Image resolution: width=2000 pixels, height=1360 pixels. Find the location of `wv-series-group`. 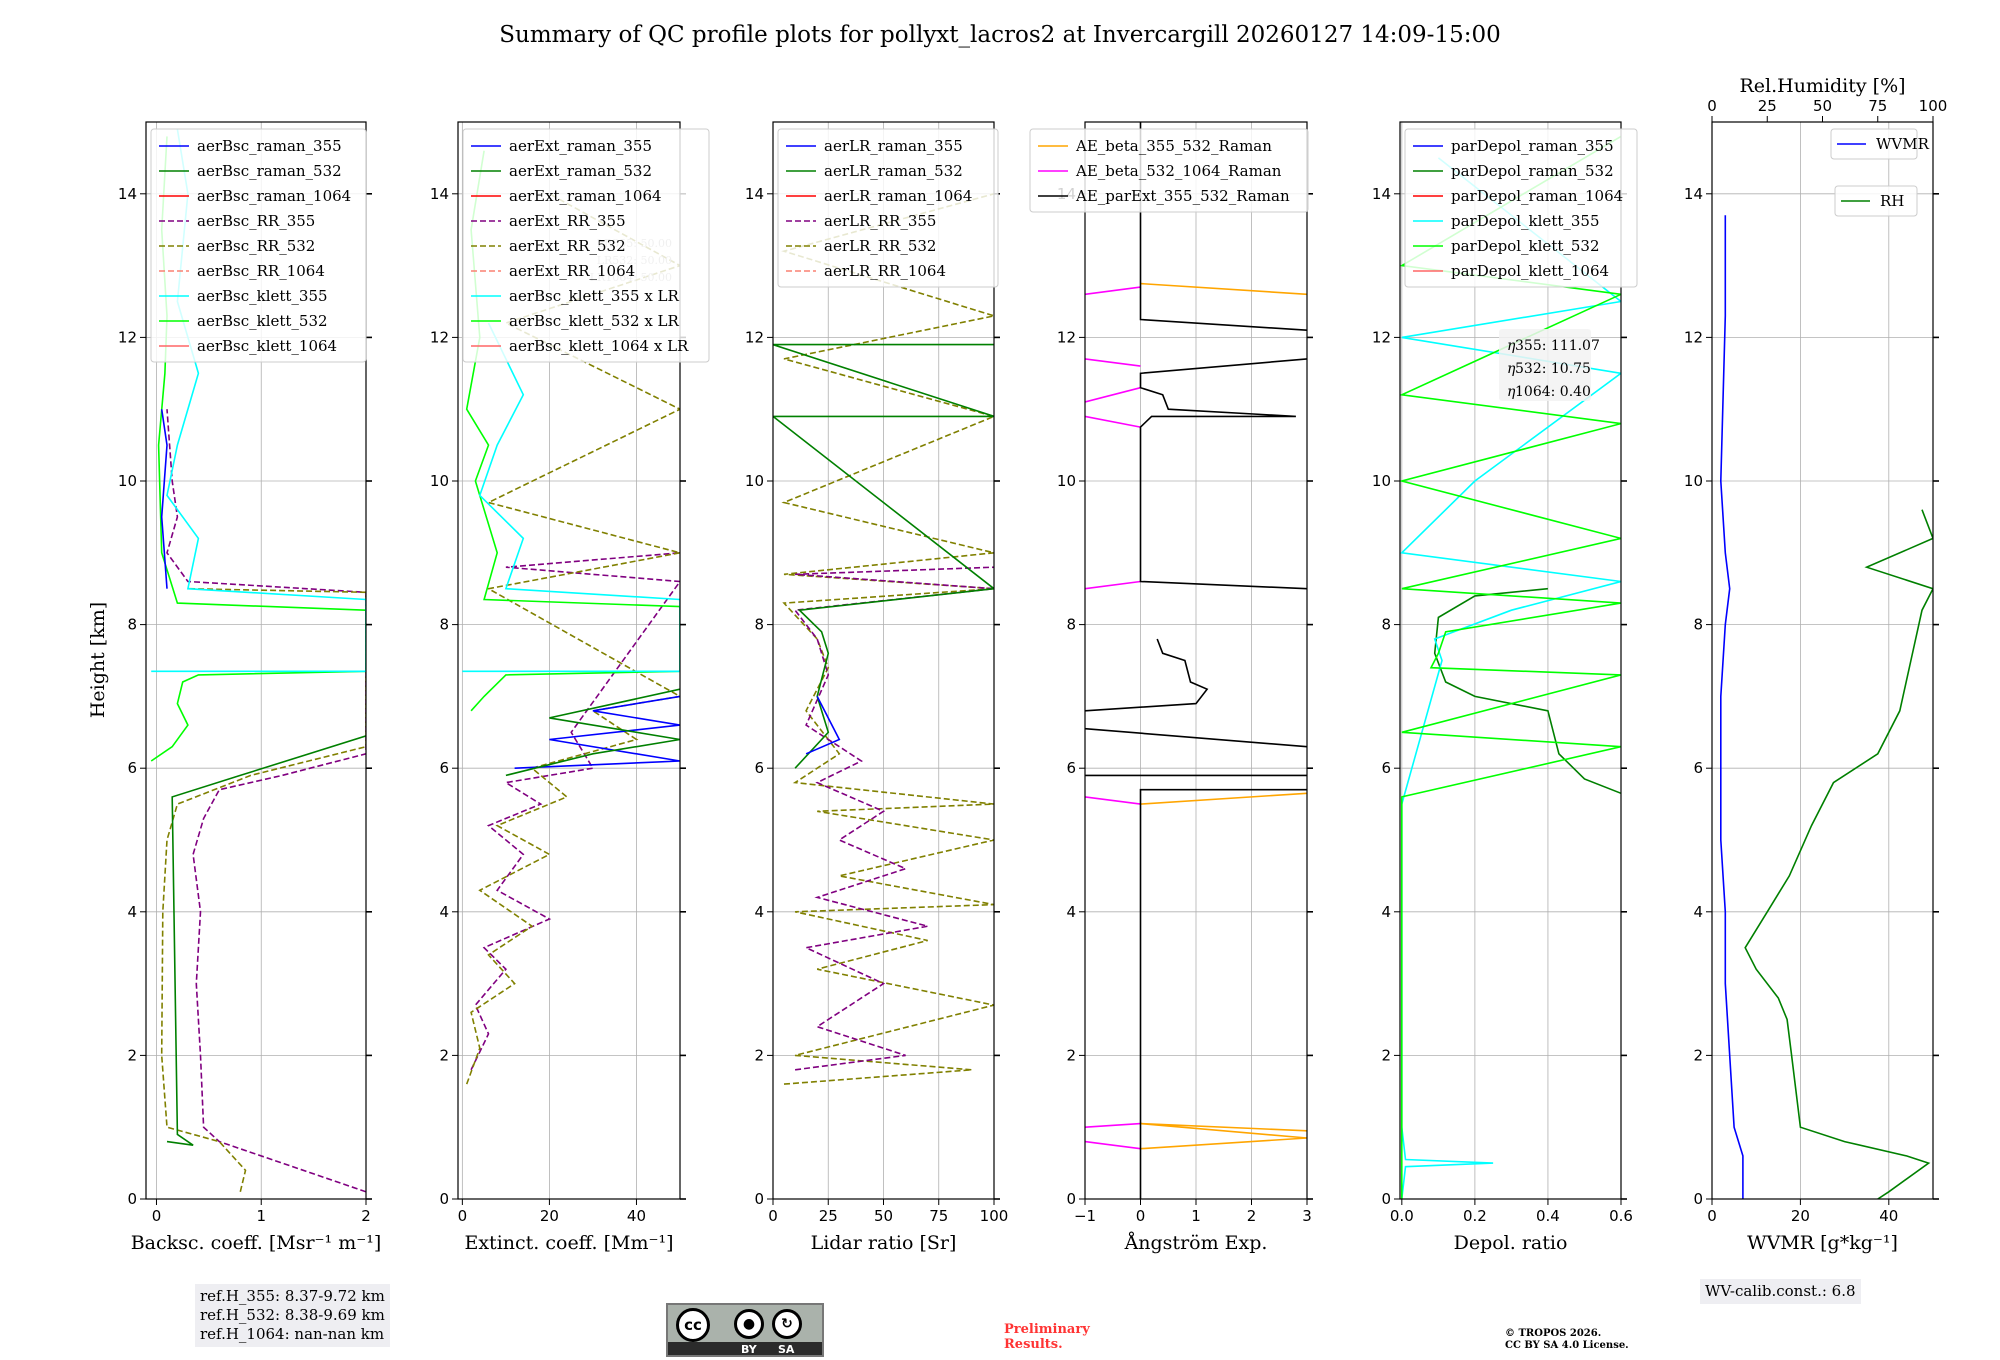

wv-series-group is located at coordinates (1826, 707).